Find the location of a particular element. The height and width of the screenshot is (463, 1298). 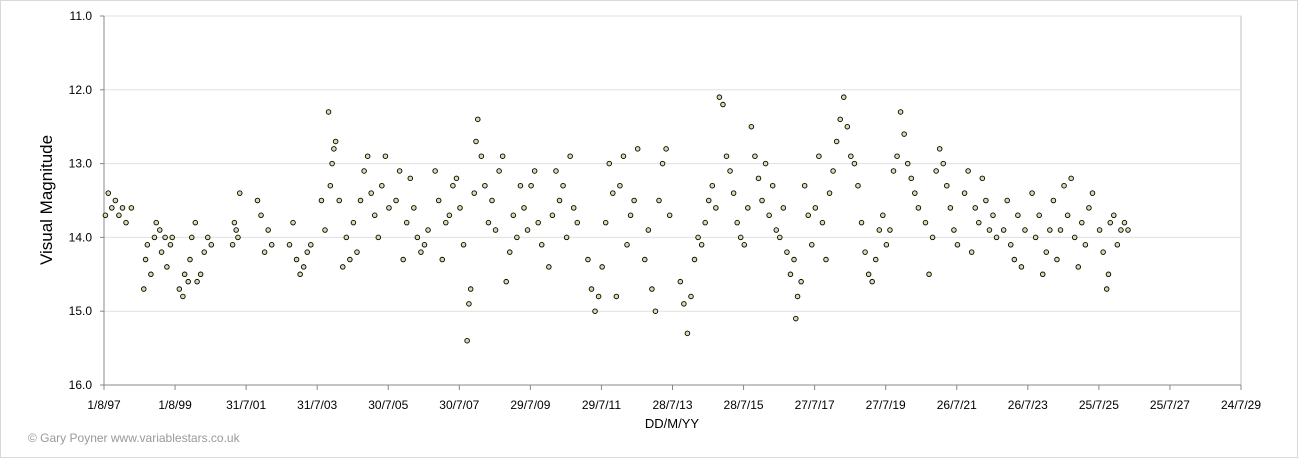

y-tick-label: 16.0 is located at coordinates (81, 385).